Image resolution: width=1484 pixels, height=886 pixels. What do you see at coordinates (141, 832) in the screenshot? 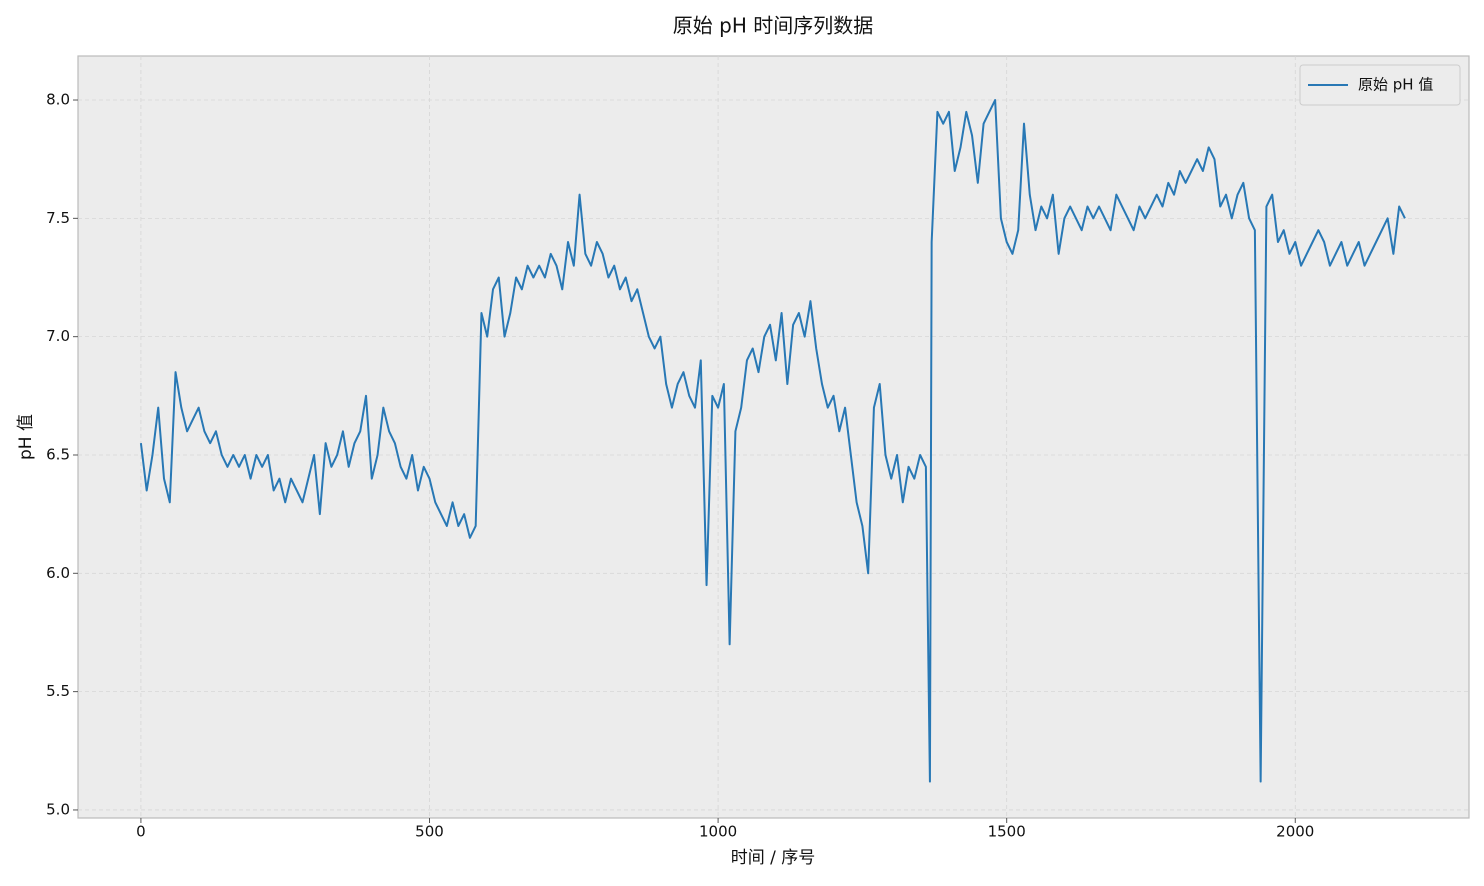
I see `x-tick-label: 0` at bounding box center [141, 832].